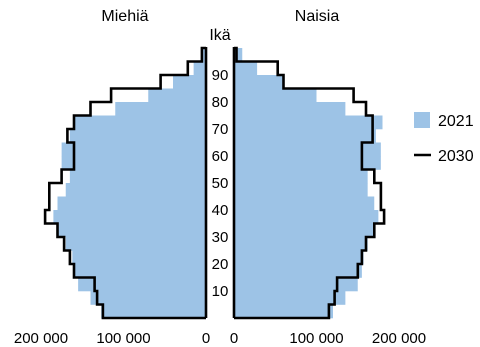  I want to click on age-tick-60: 60, so click(220, 156).